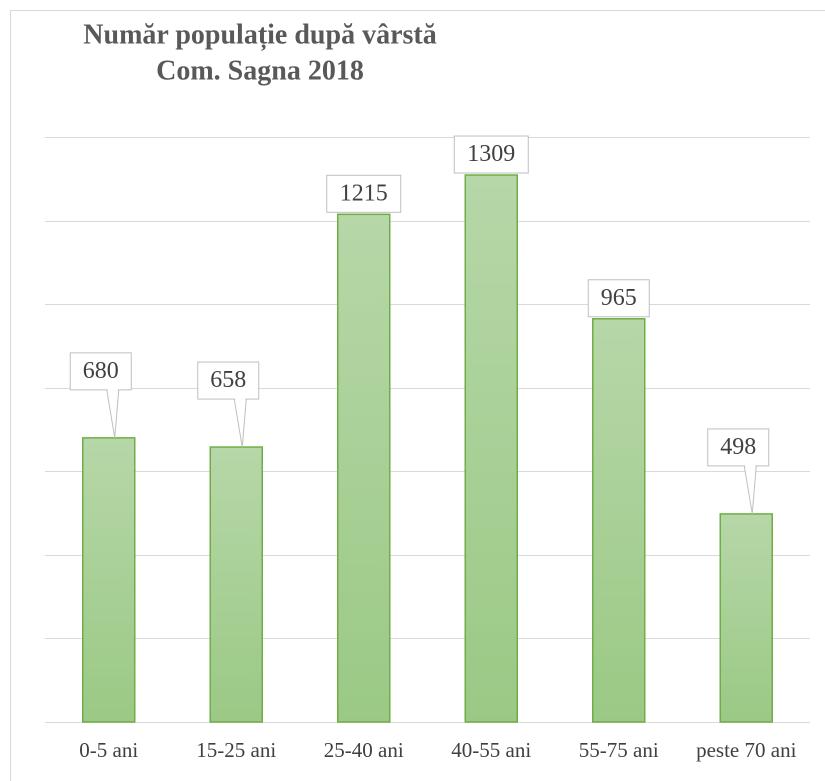  Describe the element at coordinates (619, 750) in the screenshot. I see `x-tick-label: 55-75 ani` at that location.